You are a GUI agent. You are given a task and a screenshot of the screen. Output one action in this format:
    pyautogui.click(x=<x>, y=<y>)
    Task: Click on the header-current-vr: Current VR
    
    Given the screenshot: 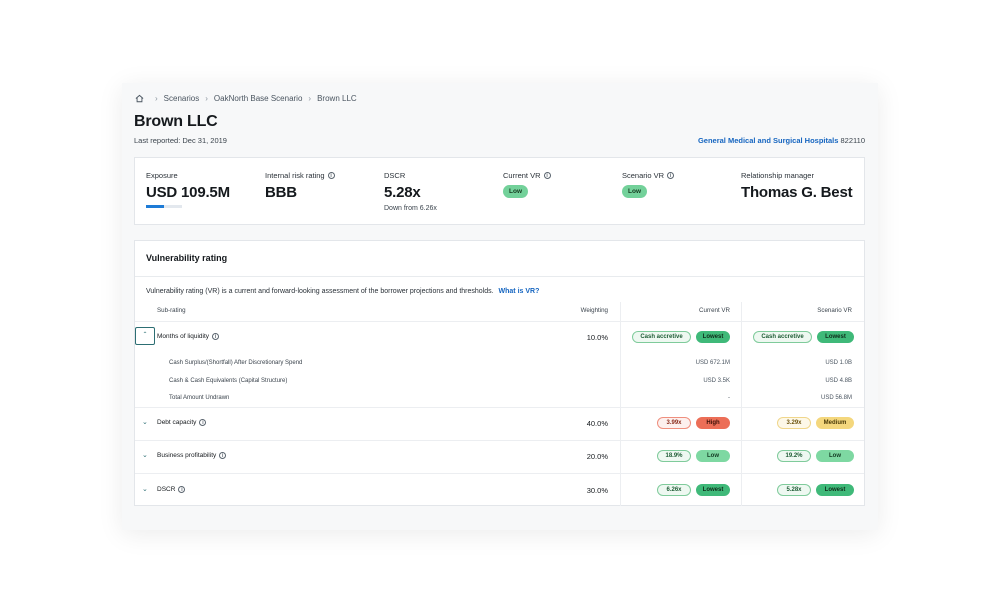 What is the action you would take?
    pyautogui.click(x=714, y=310)
    